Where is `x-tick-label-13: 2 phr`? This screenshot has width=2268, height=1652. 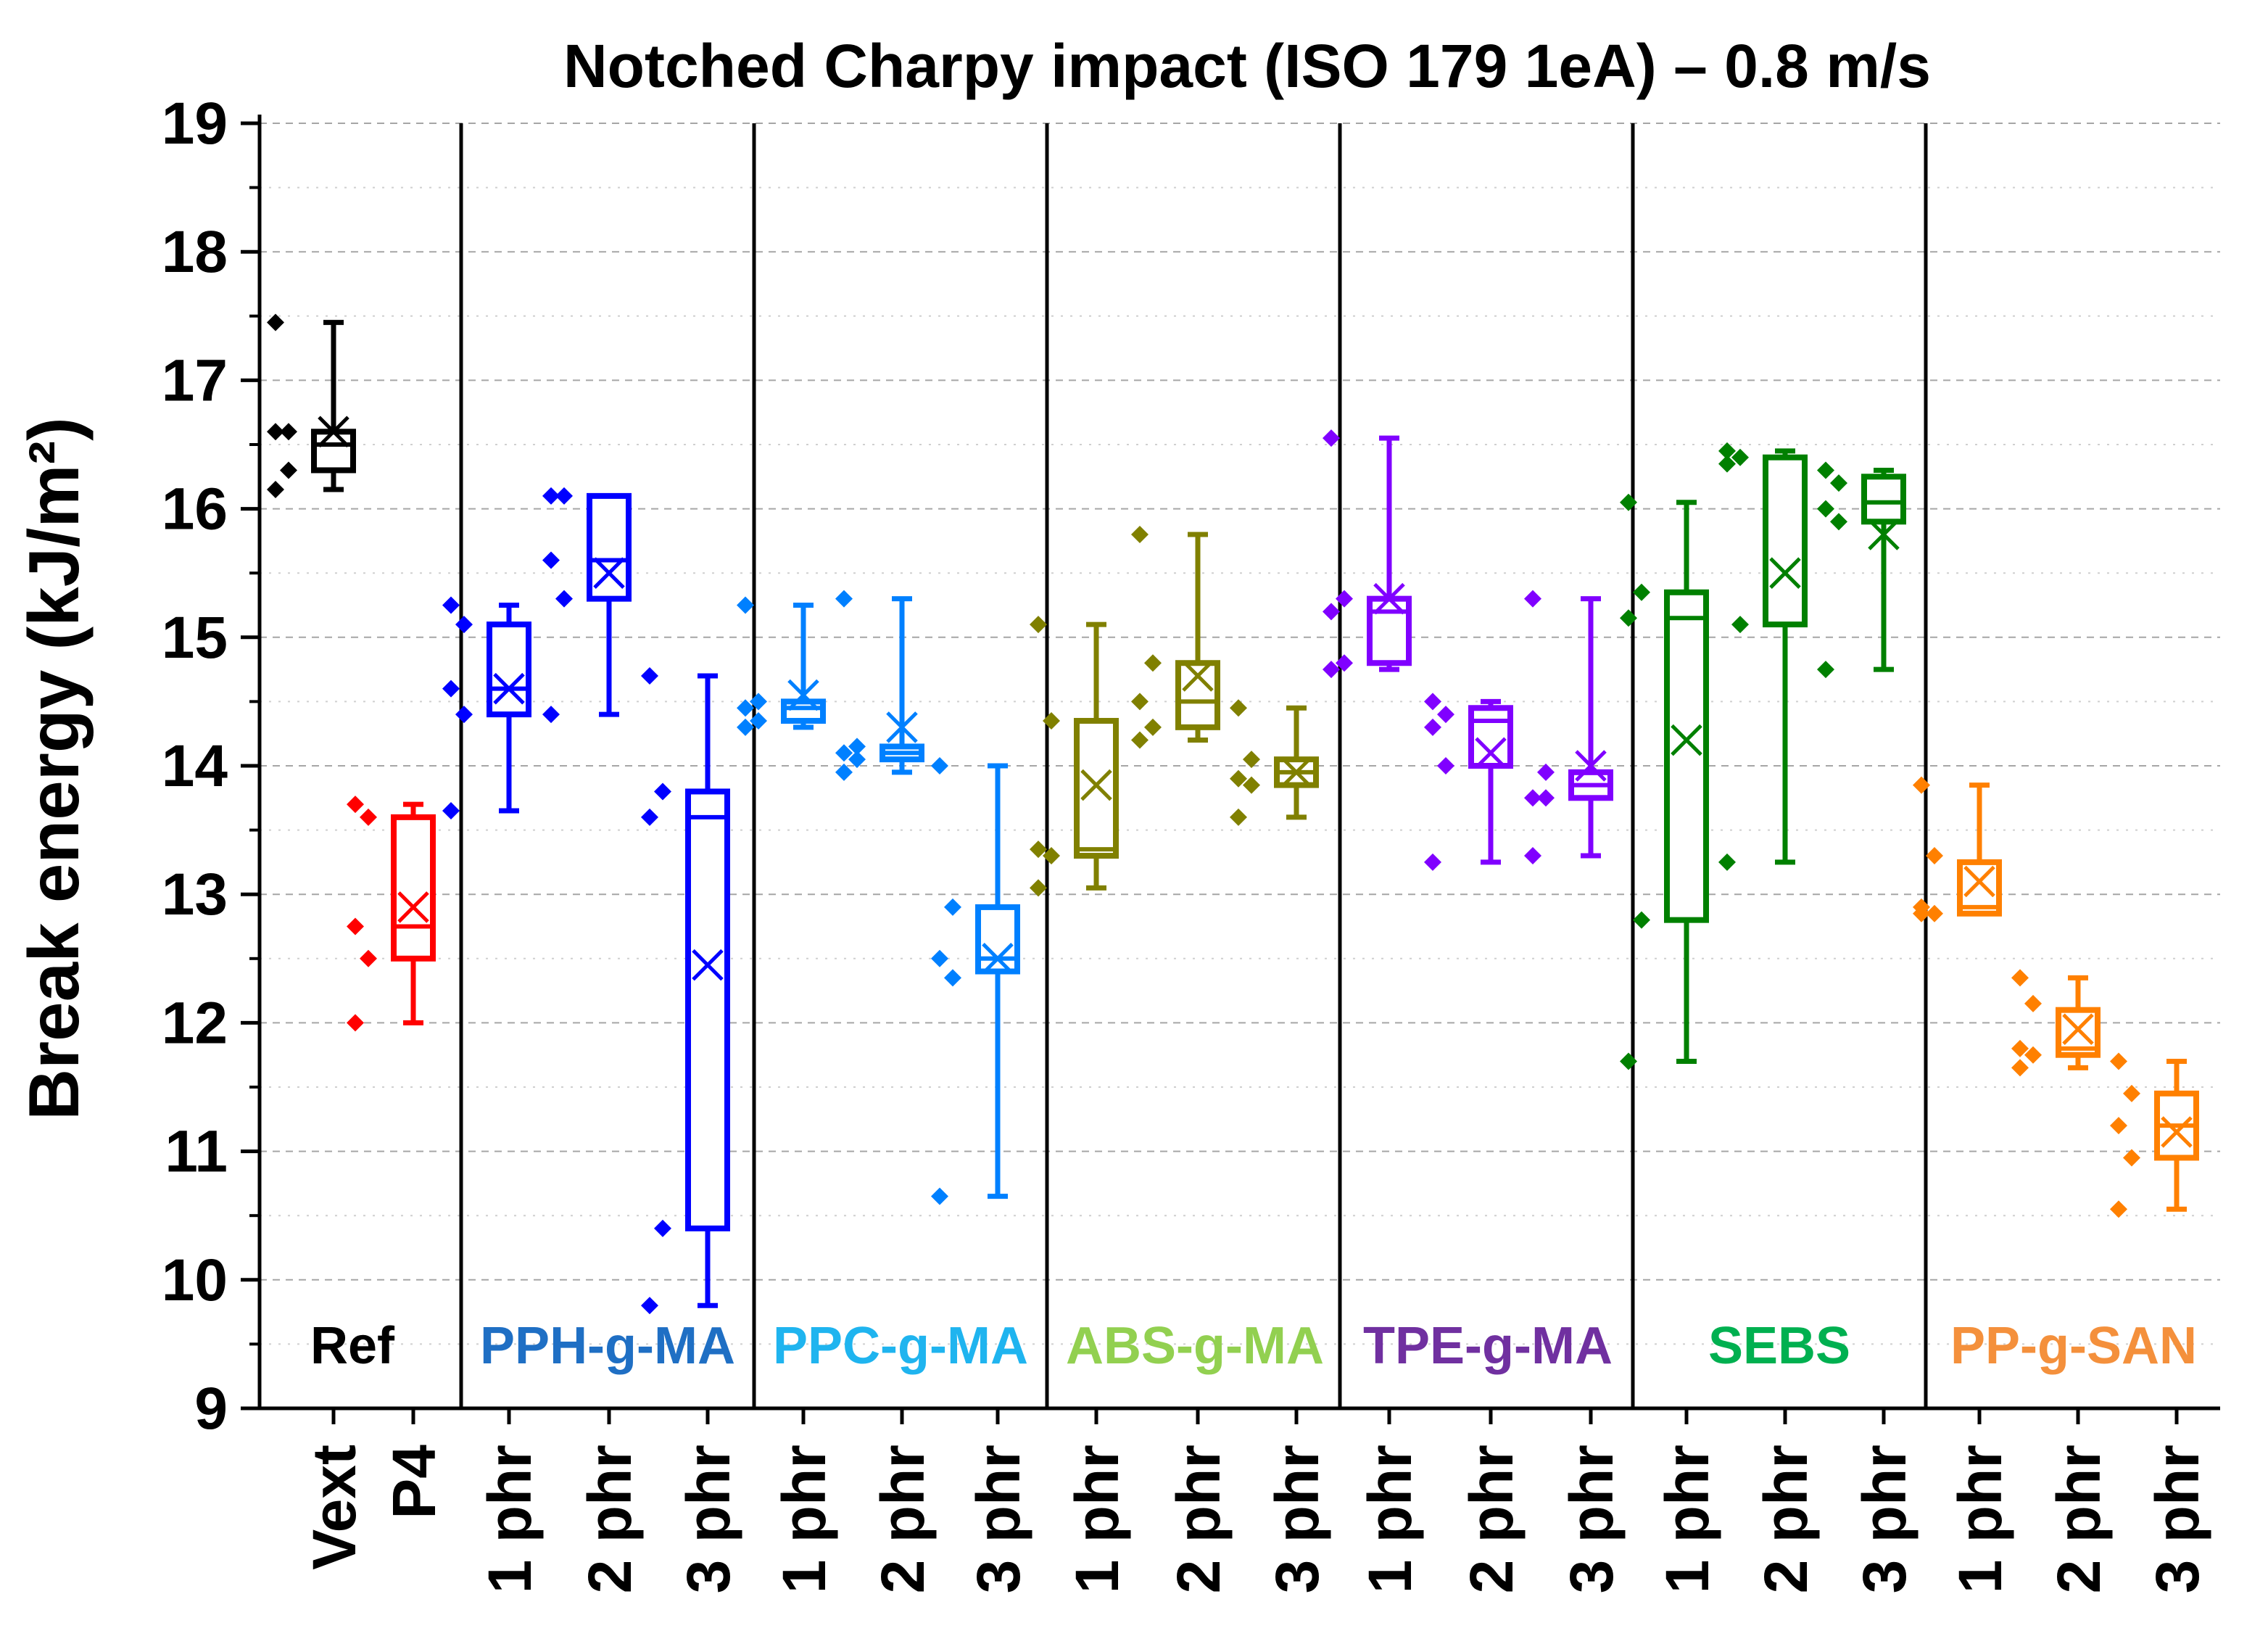 x-tick-label-13: 2 phr is located at coordinates (1491, 1519).